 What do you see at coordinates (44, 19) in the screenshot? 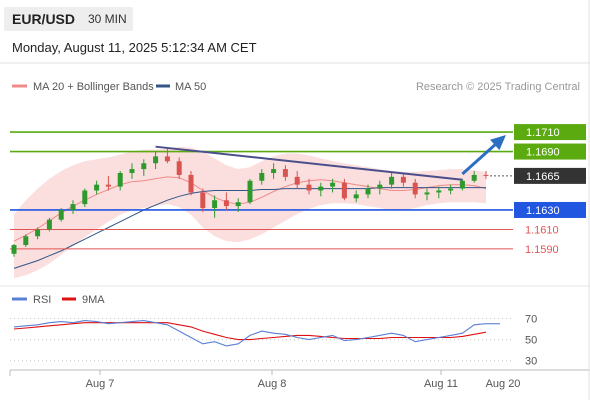
I see `pair-label: EUR/USD` at bounding box center [44, 19].